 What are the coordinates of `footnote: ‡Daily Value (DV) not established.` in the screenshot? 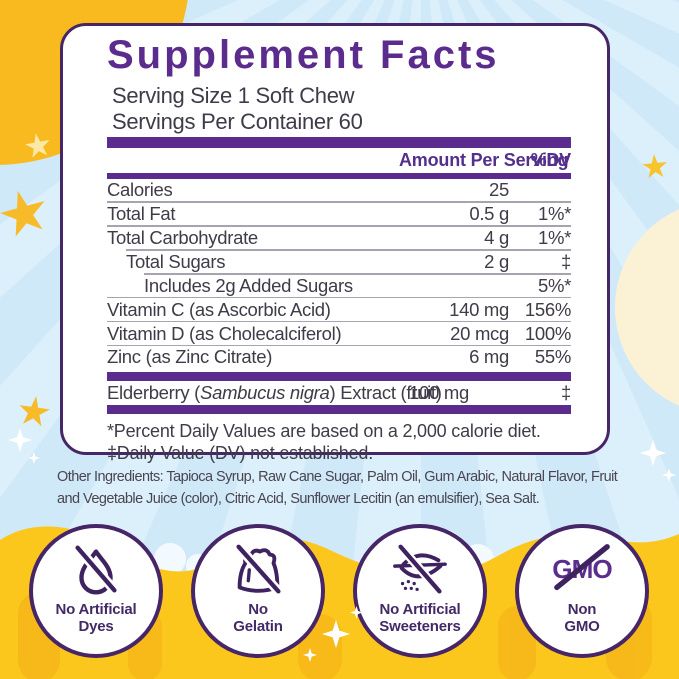 It's located at (240, 453).